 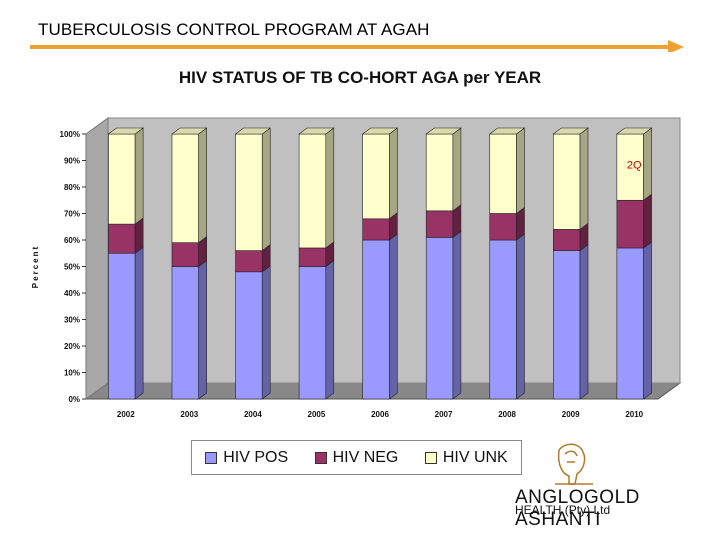 I want to click on legend-label: HIV UNK, so click(x=475, y=457).